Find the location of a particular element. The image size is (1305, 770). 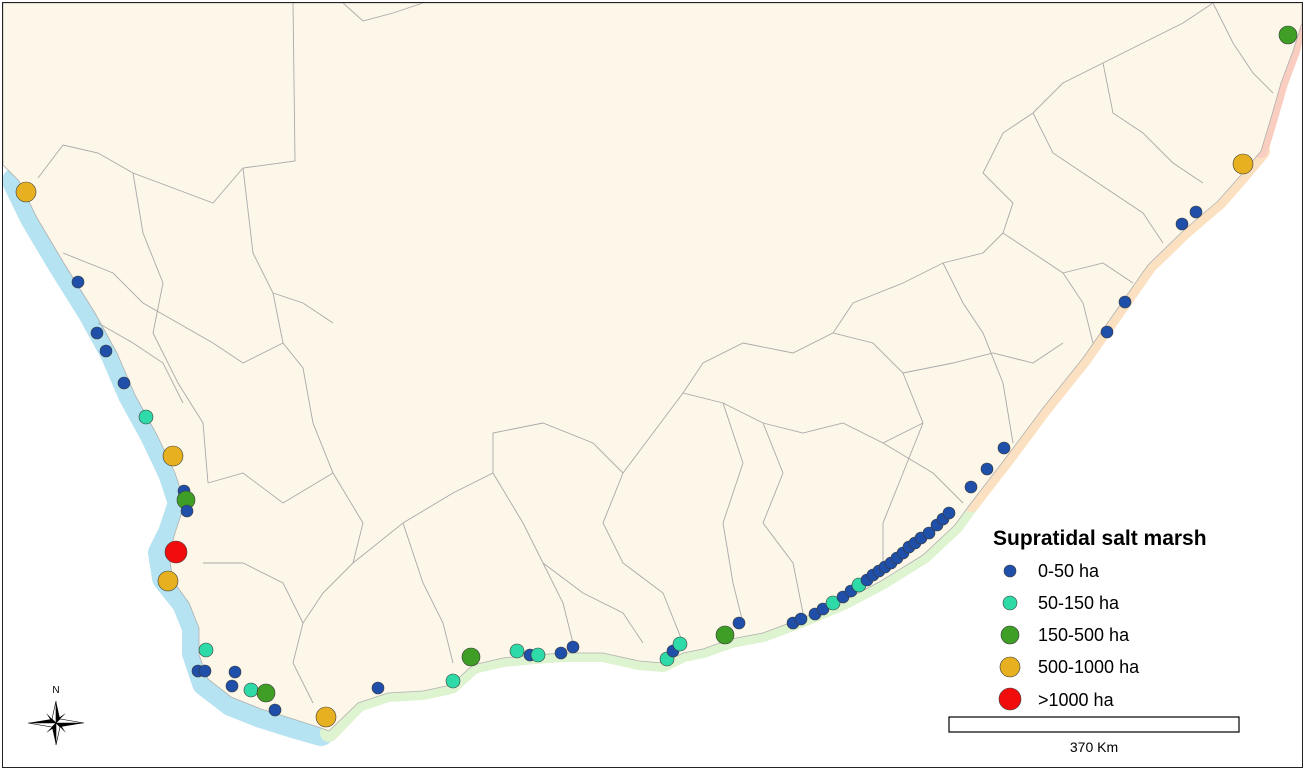

legend-swatch-medium-icon is located at coordinates (1010, 603).